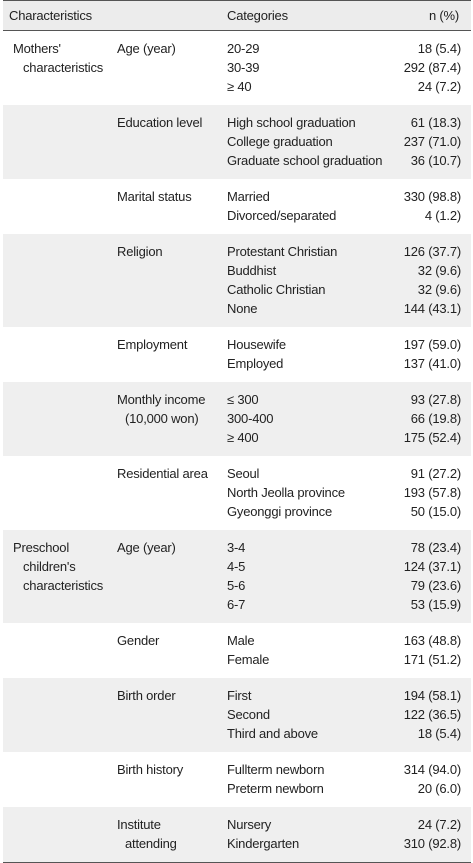 The height and width of the screenshot is (863, 473). I want to click on group-label-line: children's, so click(49, 566).